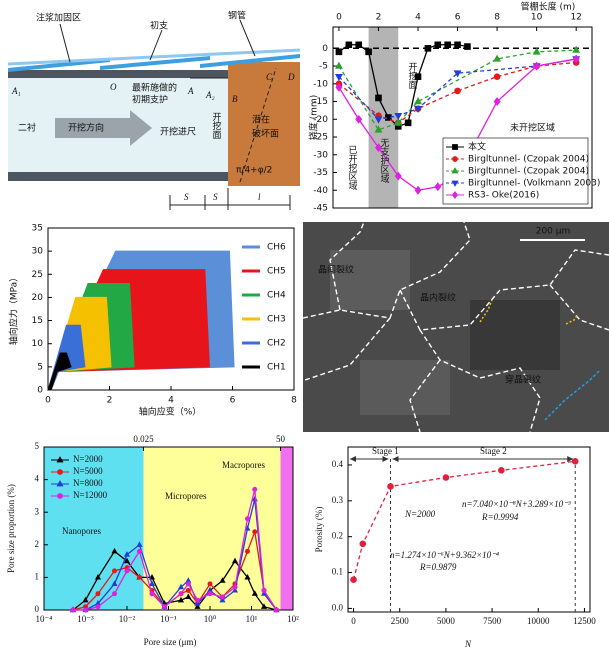 The width and height of the screenshot is (609, 655). What do you see at coordinates (276, 320) in the screenshot?
I see `legend-label: CH3` at bounding box center [276, 320].